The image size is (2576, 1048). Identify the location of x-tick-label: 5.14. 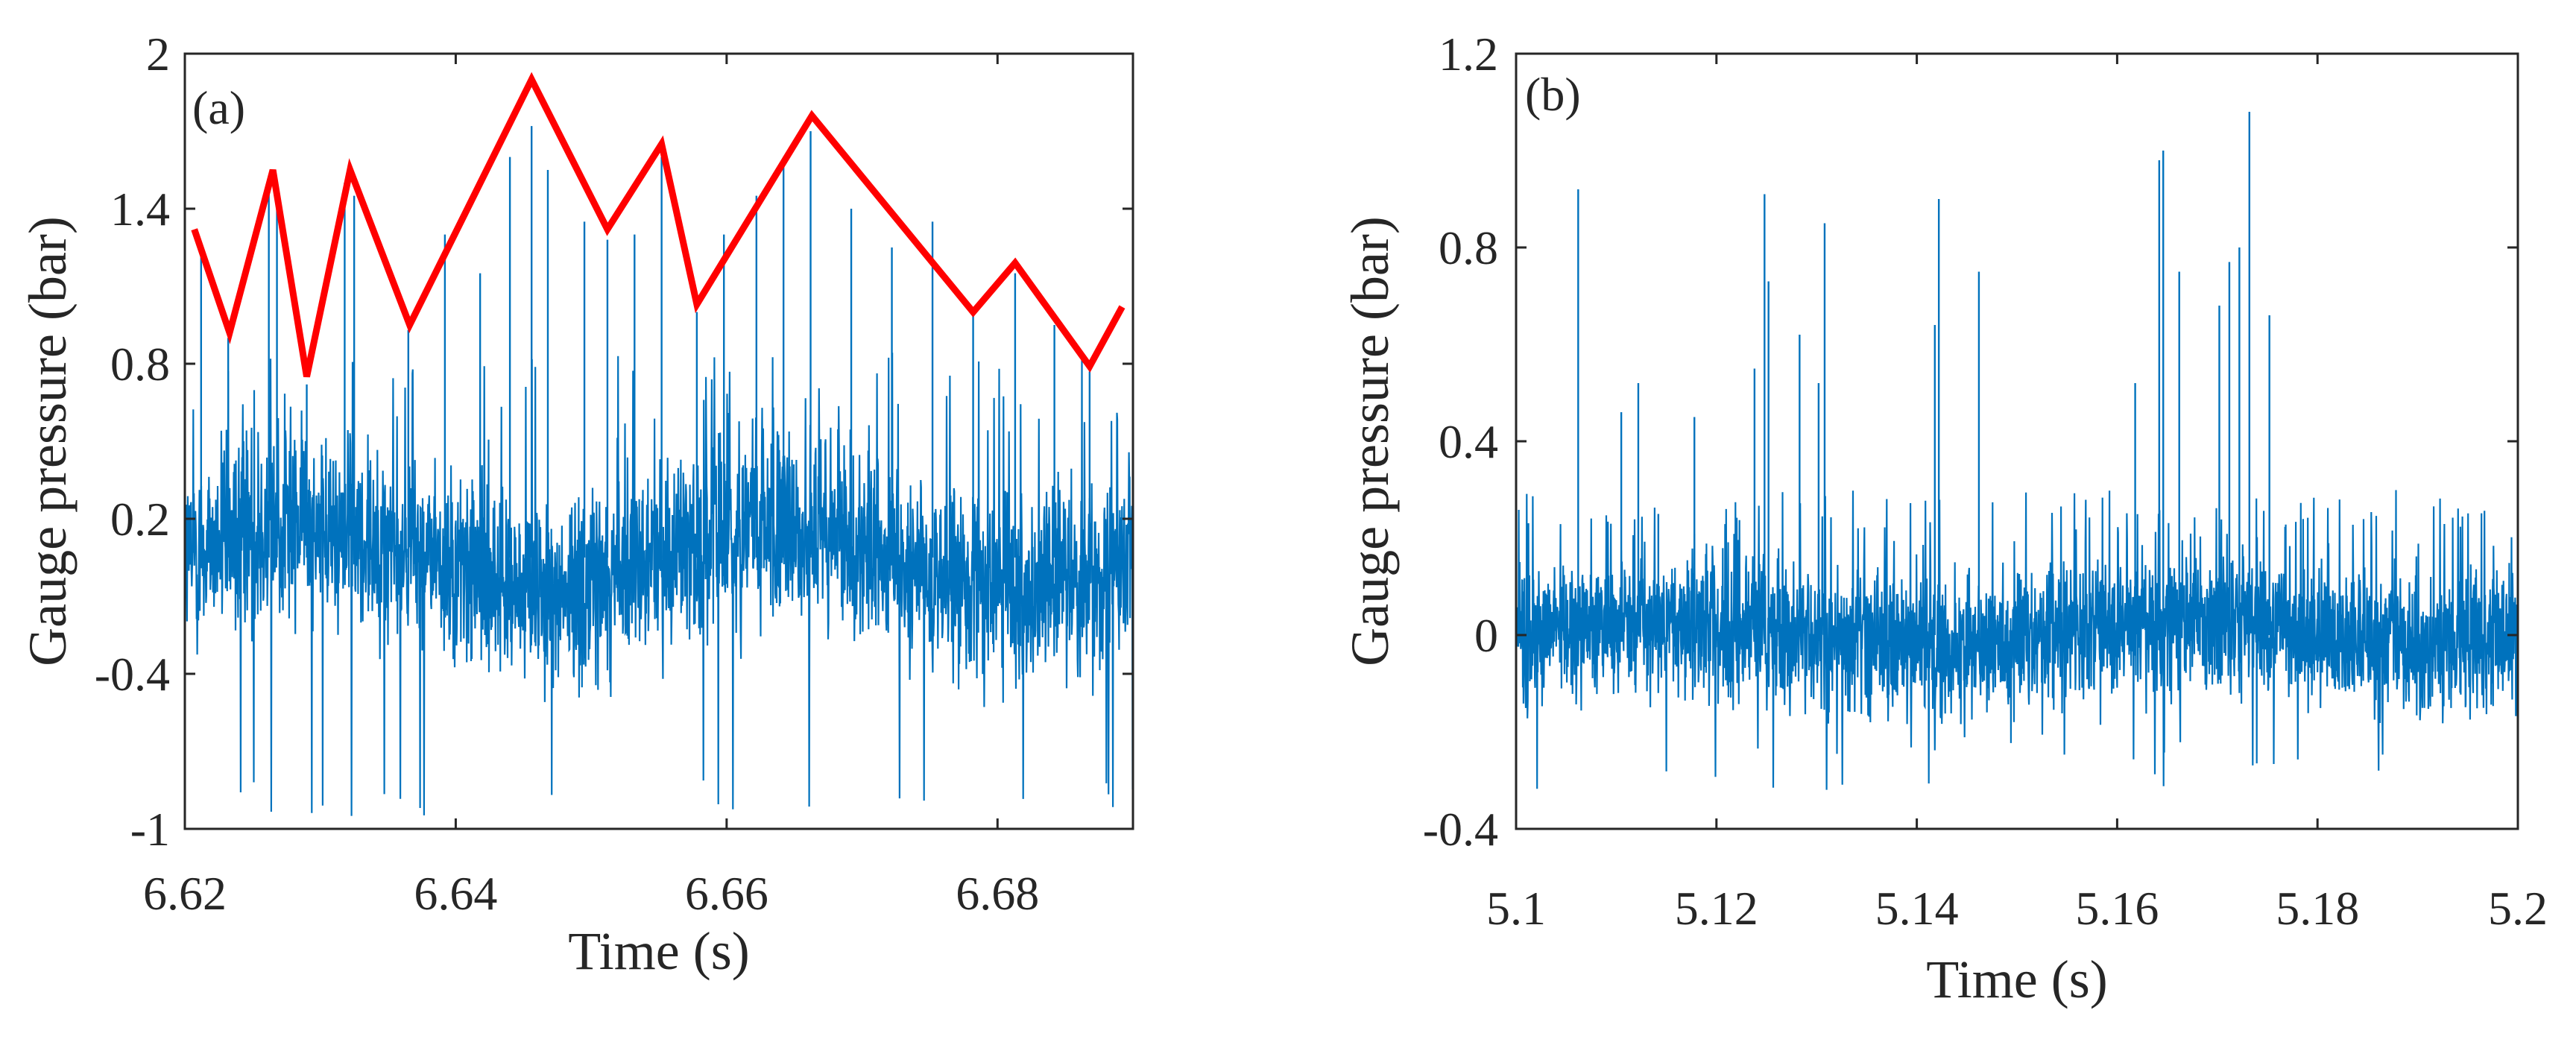
(1917, 908).